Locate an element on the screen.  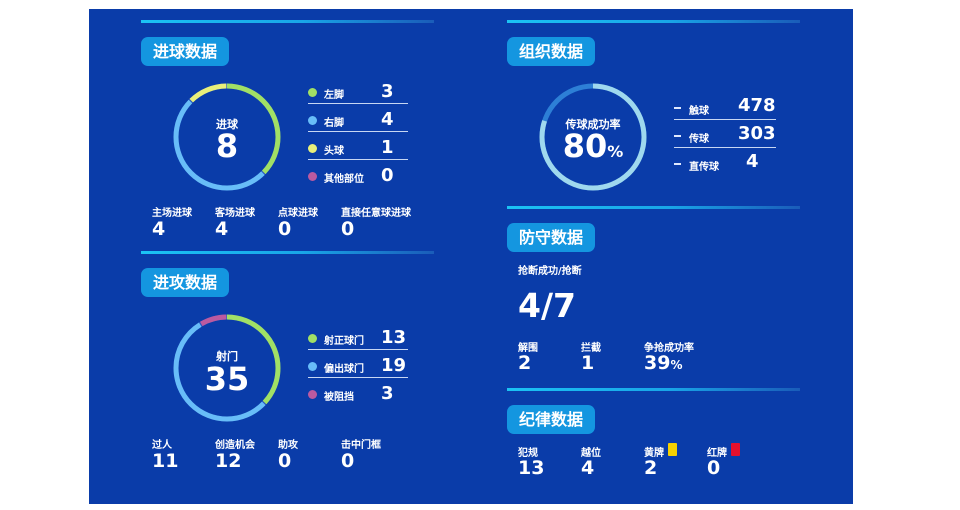
discipline-stat-label: 红牌 is located at coordinates (717, 453).